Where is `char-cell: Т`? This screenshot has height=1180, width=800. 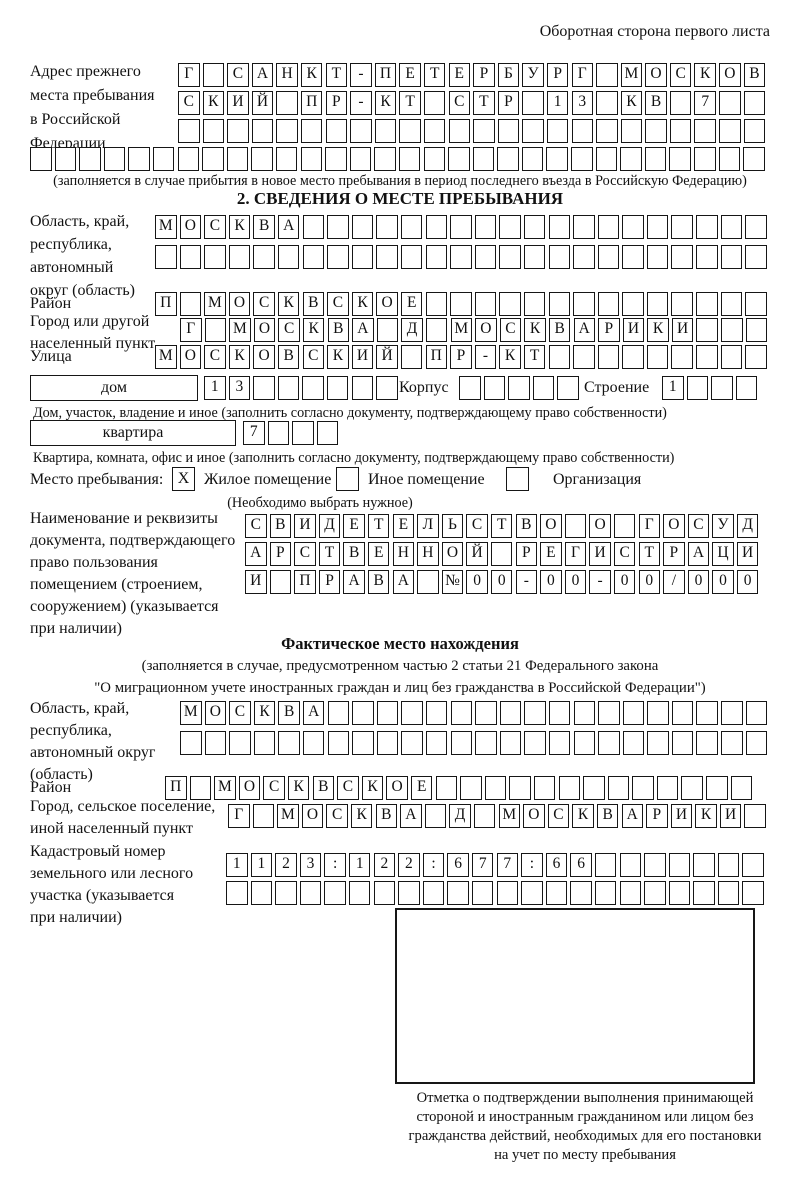
char-cell: Т is located at coordinates (534, 357).